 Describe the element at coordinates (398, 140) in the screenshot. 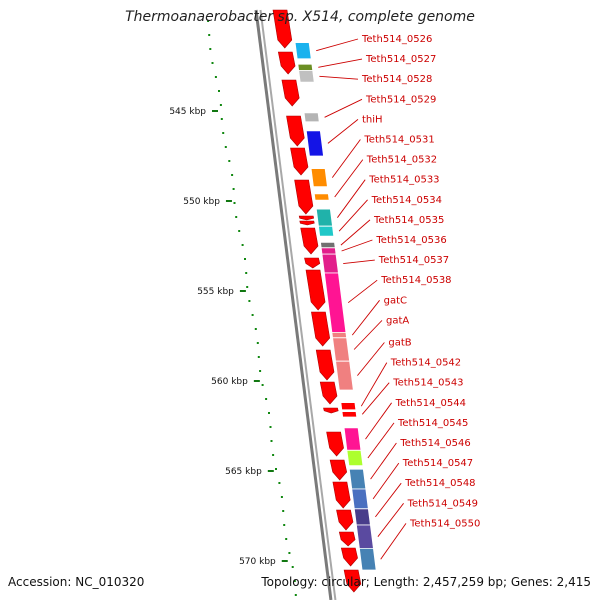

I see `gene-label: Teth514_0531` at that location.